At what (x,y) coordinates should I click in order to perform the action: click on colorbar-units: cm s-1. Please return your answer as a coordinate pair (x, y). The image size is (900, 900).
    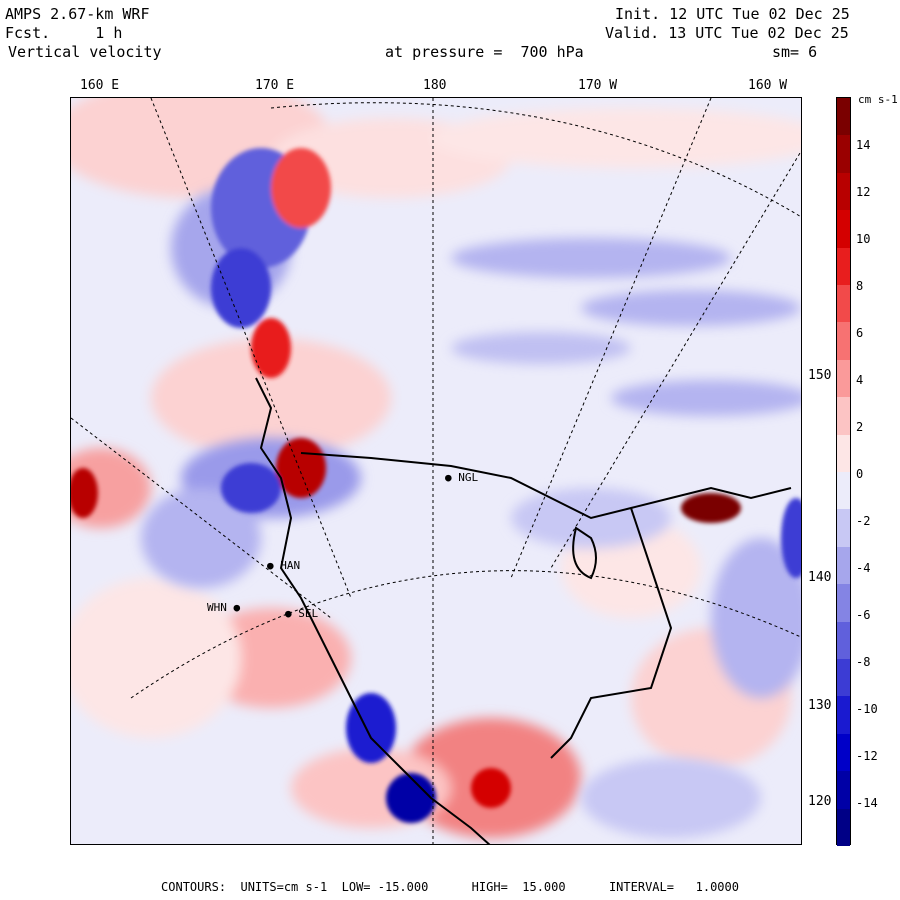
    Looking at the image, I should click on (878, 99).